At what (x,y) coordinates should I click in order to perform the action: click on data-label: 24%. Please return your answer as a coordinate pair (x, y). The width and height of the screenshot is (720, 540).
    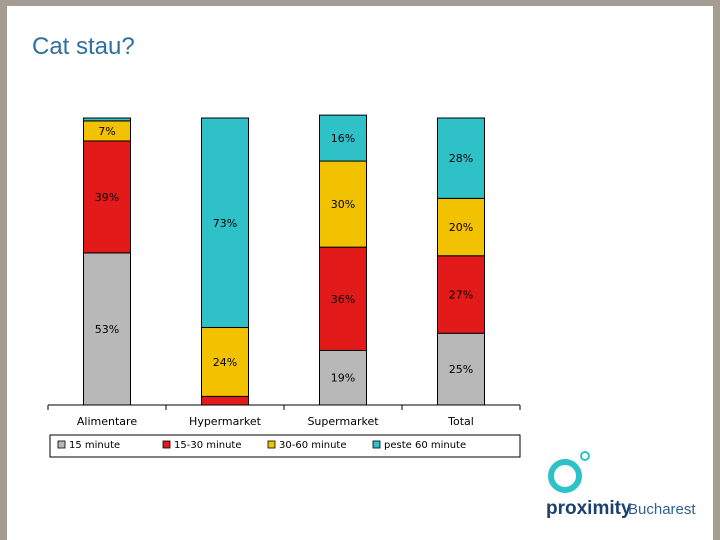
    Looking at the image, I should click on (225, 362).